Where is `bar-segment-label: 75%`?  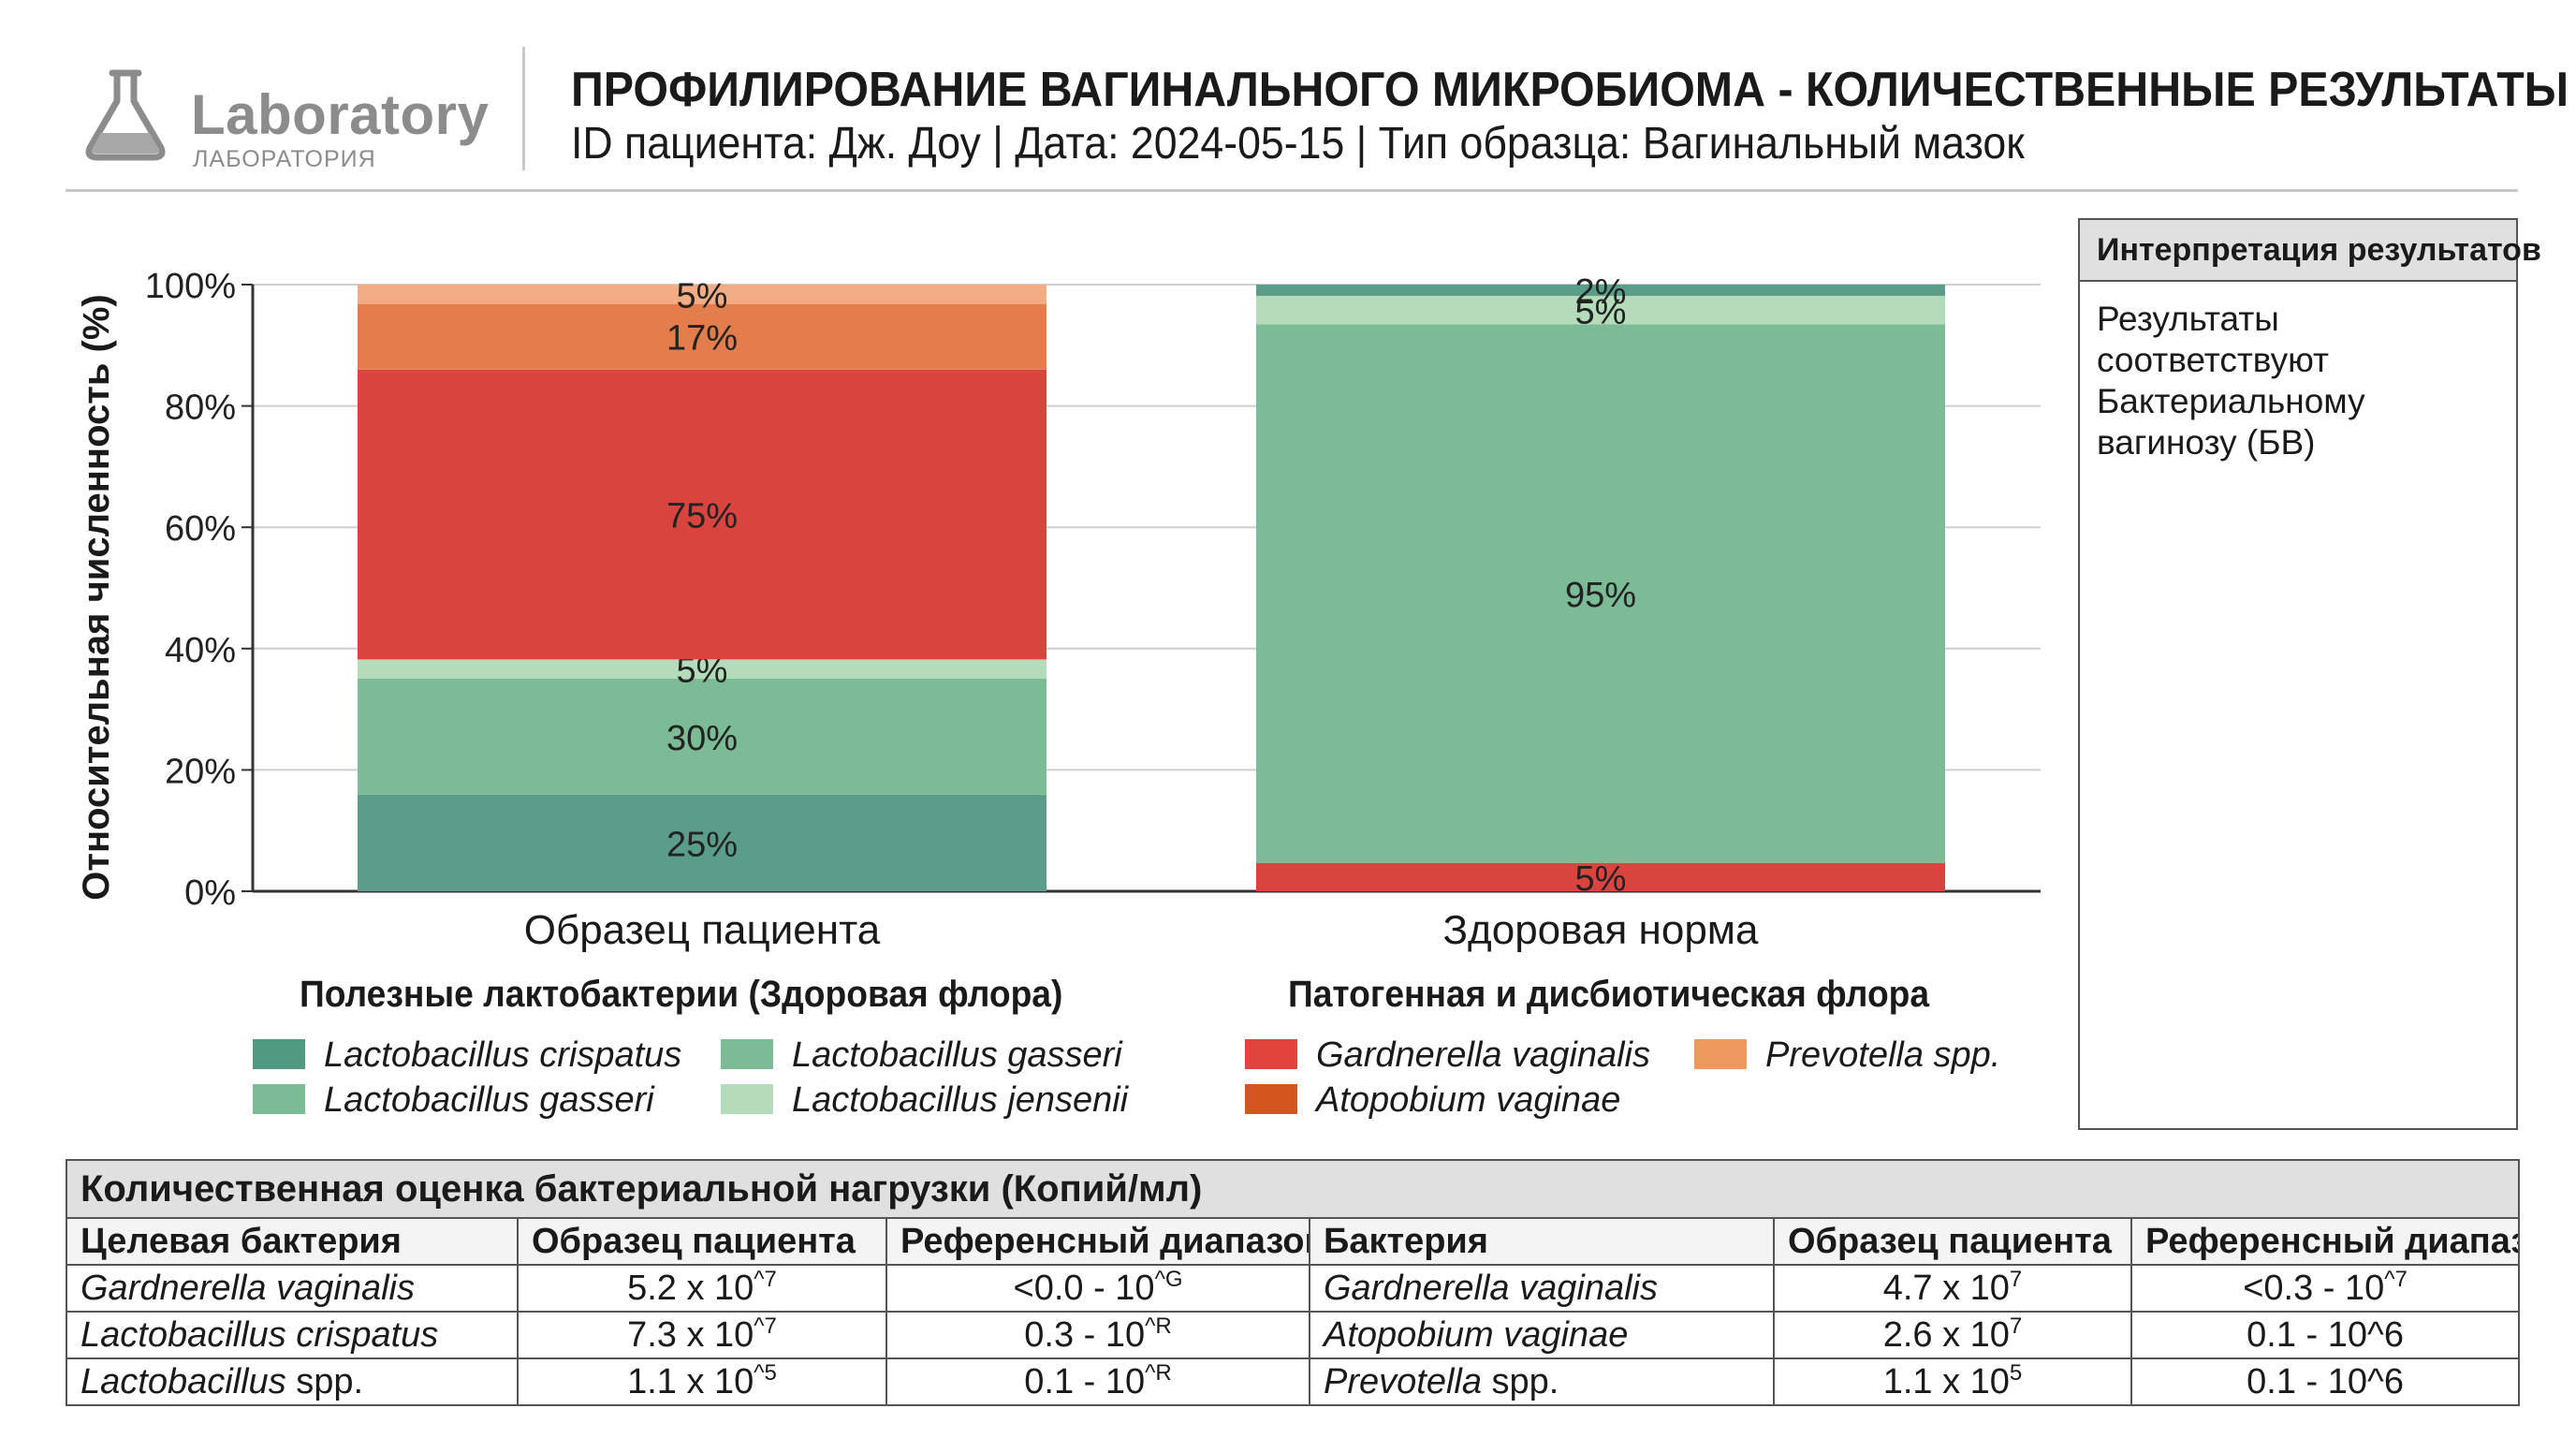
bar-segment-label: 75% is located at coordinates (702, 516).